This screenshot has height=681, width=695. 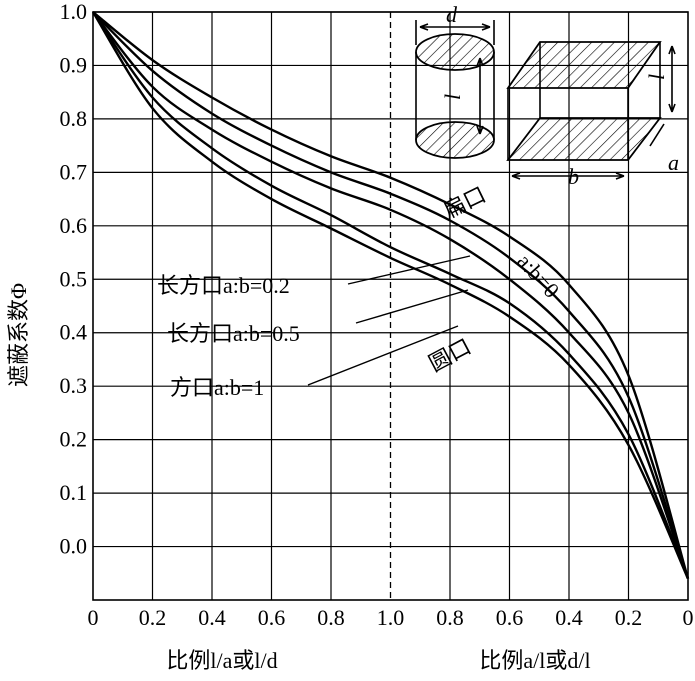 I want to click on y-tick-label: 0.9, so click(x=74, y=64).